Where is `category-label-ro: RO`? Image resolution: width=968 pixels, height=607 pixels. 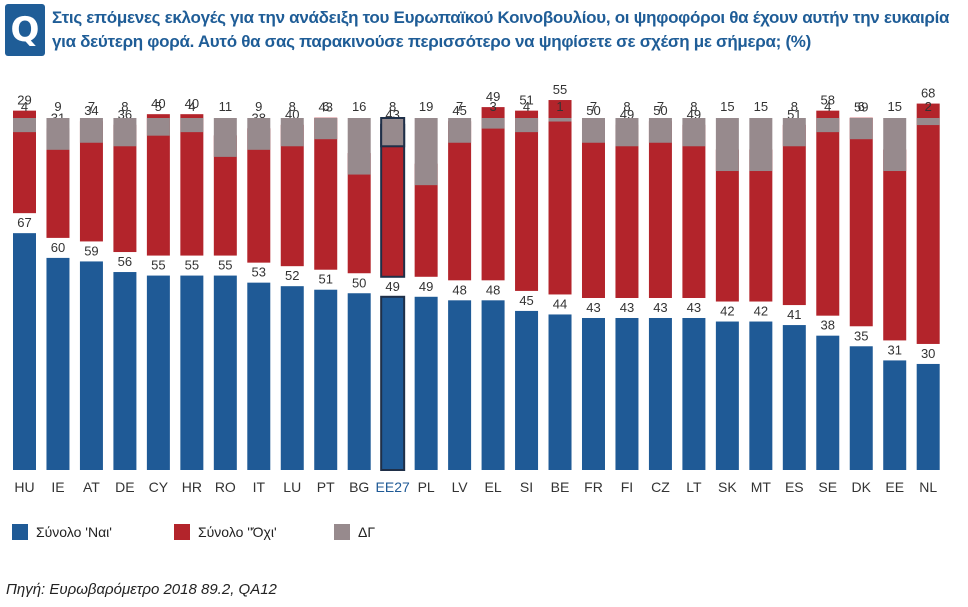
category-label-ro: RO is located at coordinates (225, 487).